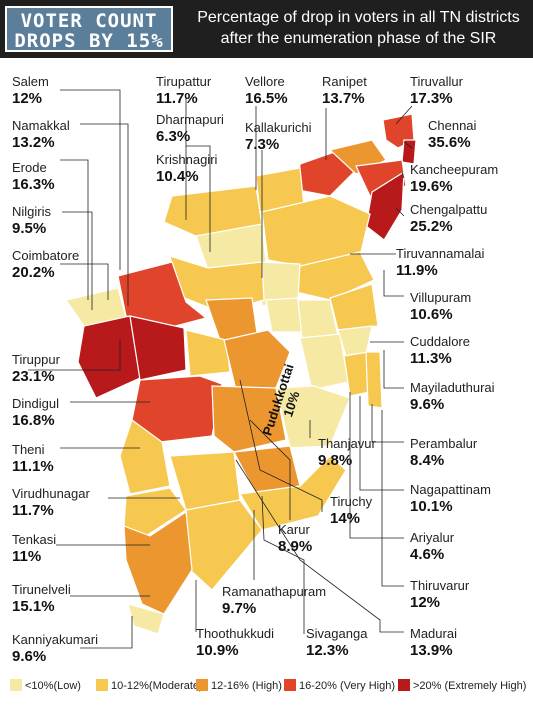 The width and height of the screenshot is (533, 706). I want to click on legend-item-very-high: 16-20% (Very High), so click(339, 687).